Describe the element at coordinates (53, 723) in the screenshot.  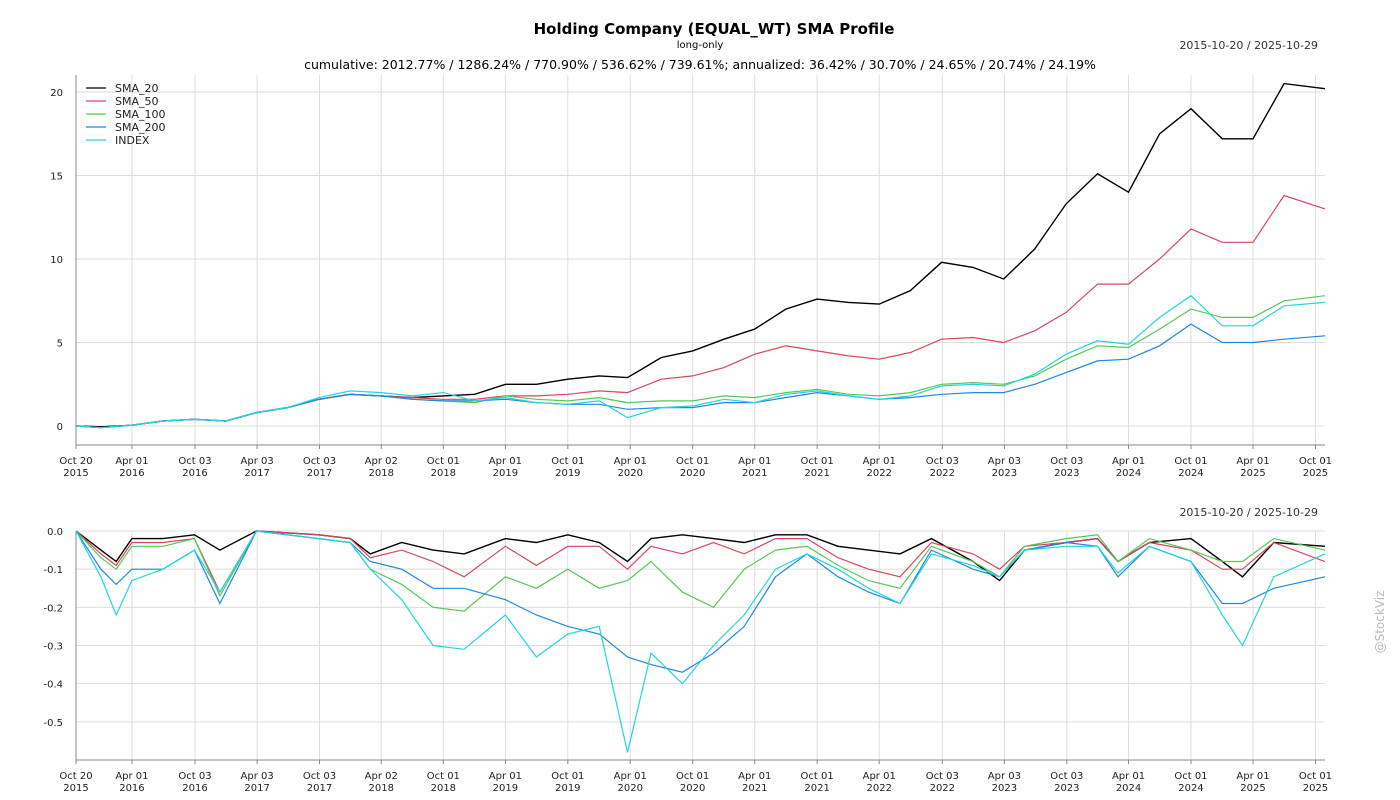
I see `y-tick-label: -0.5` at that location.